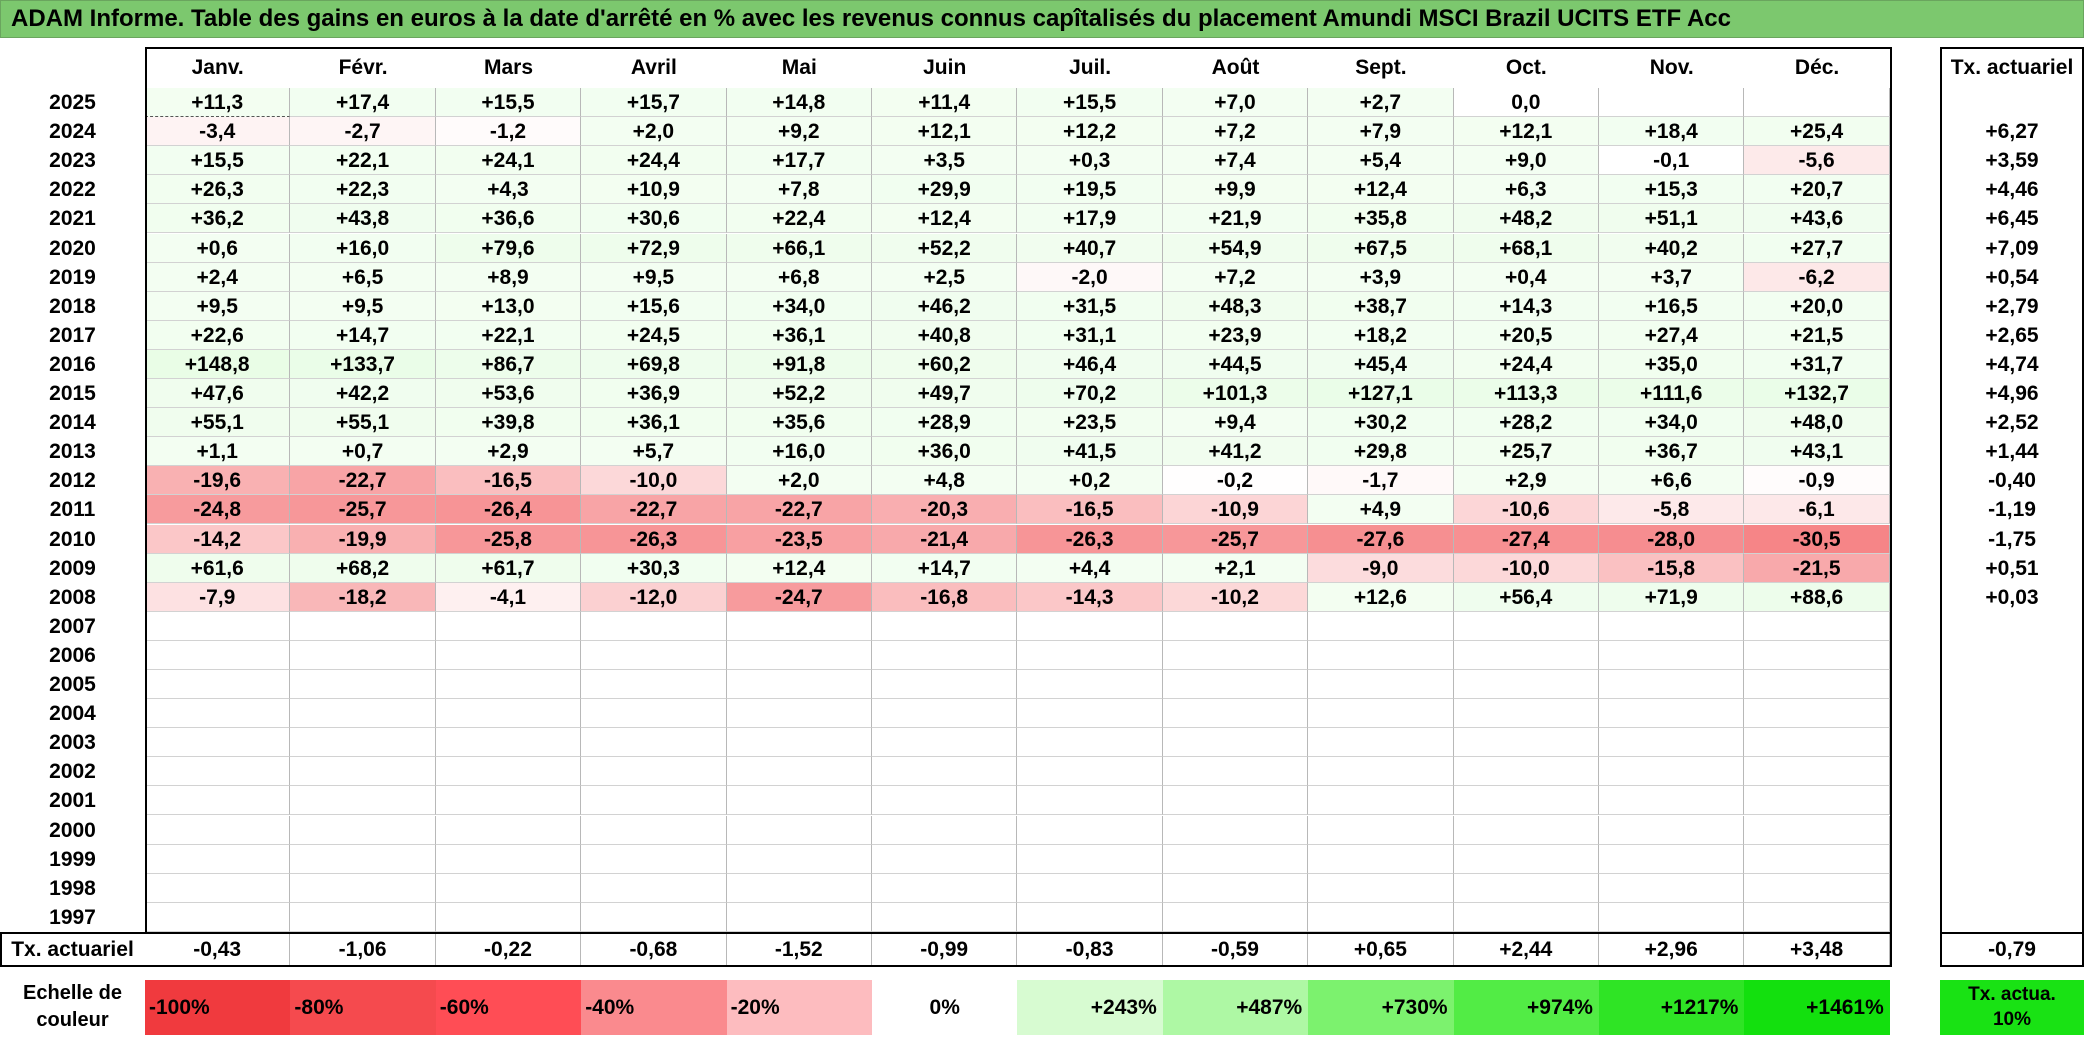 Image resolution: width=2086 pixels, height=1037 pixels. What do you see at coordinates (72, 132) in the screenshot?
I see `year-label: 2024` at bounding box center [72, 132].